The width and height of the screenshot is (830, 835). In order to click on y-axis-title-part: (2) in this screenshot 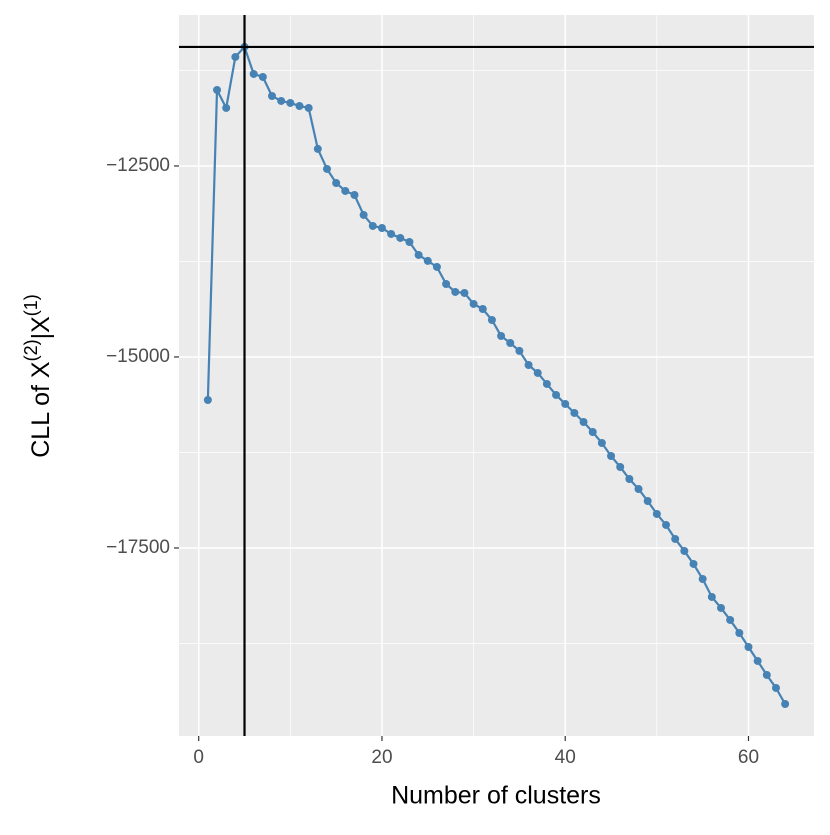, I will do `click(31, 350)`.